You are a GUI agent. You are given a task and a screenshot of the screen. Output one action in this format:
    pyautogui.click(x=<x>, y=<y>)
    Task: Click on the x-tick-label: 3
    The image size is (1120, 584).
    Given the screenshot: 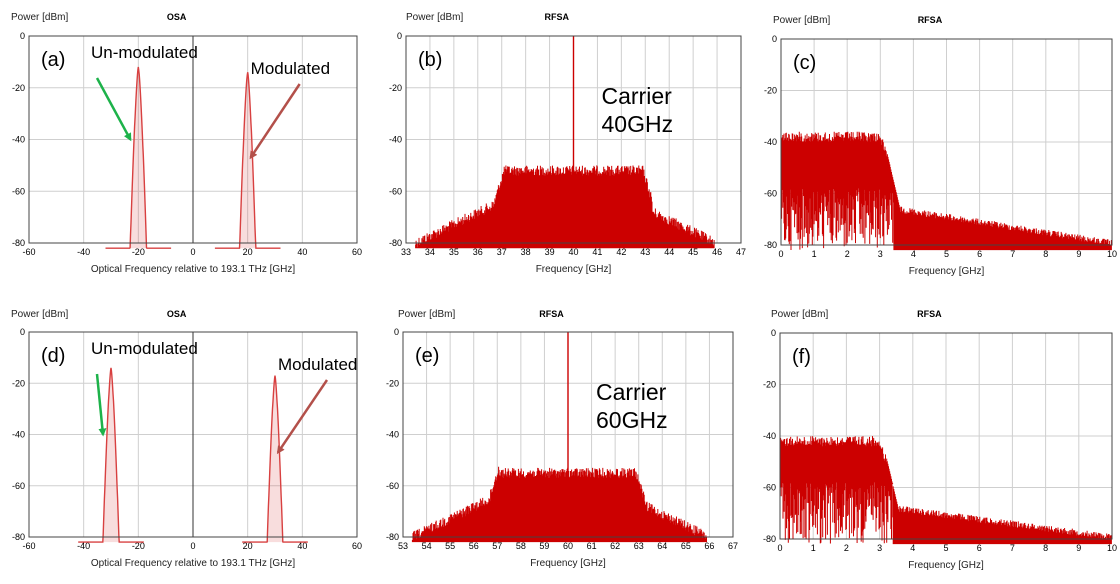 What is the action you would take?
    pyautogui.click(x=879, y=548)
    